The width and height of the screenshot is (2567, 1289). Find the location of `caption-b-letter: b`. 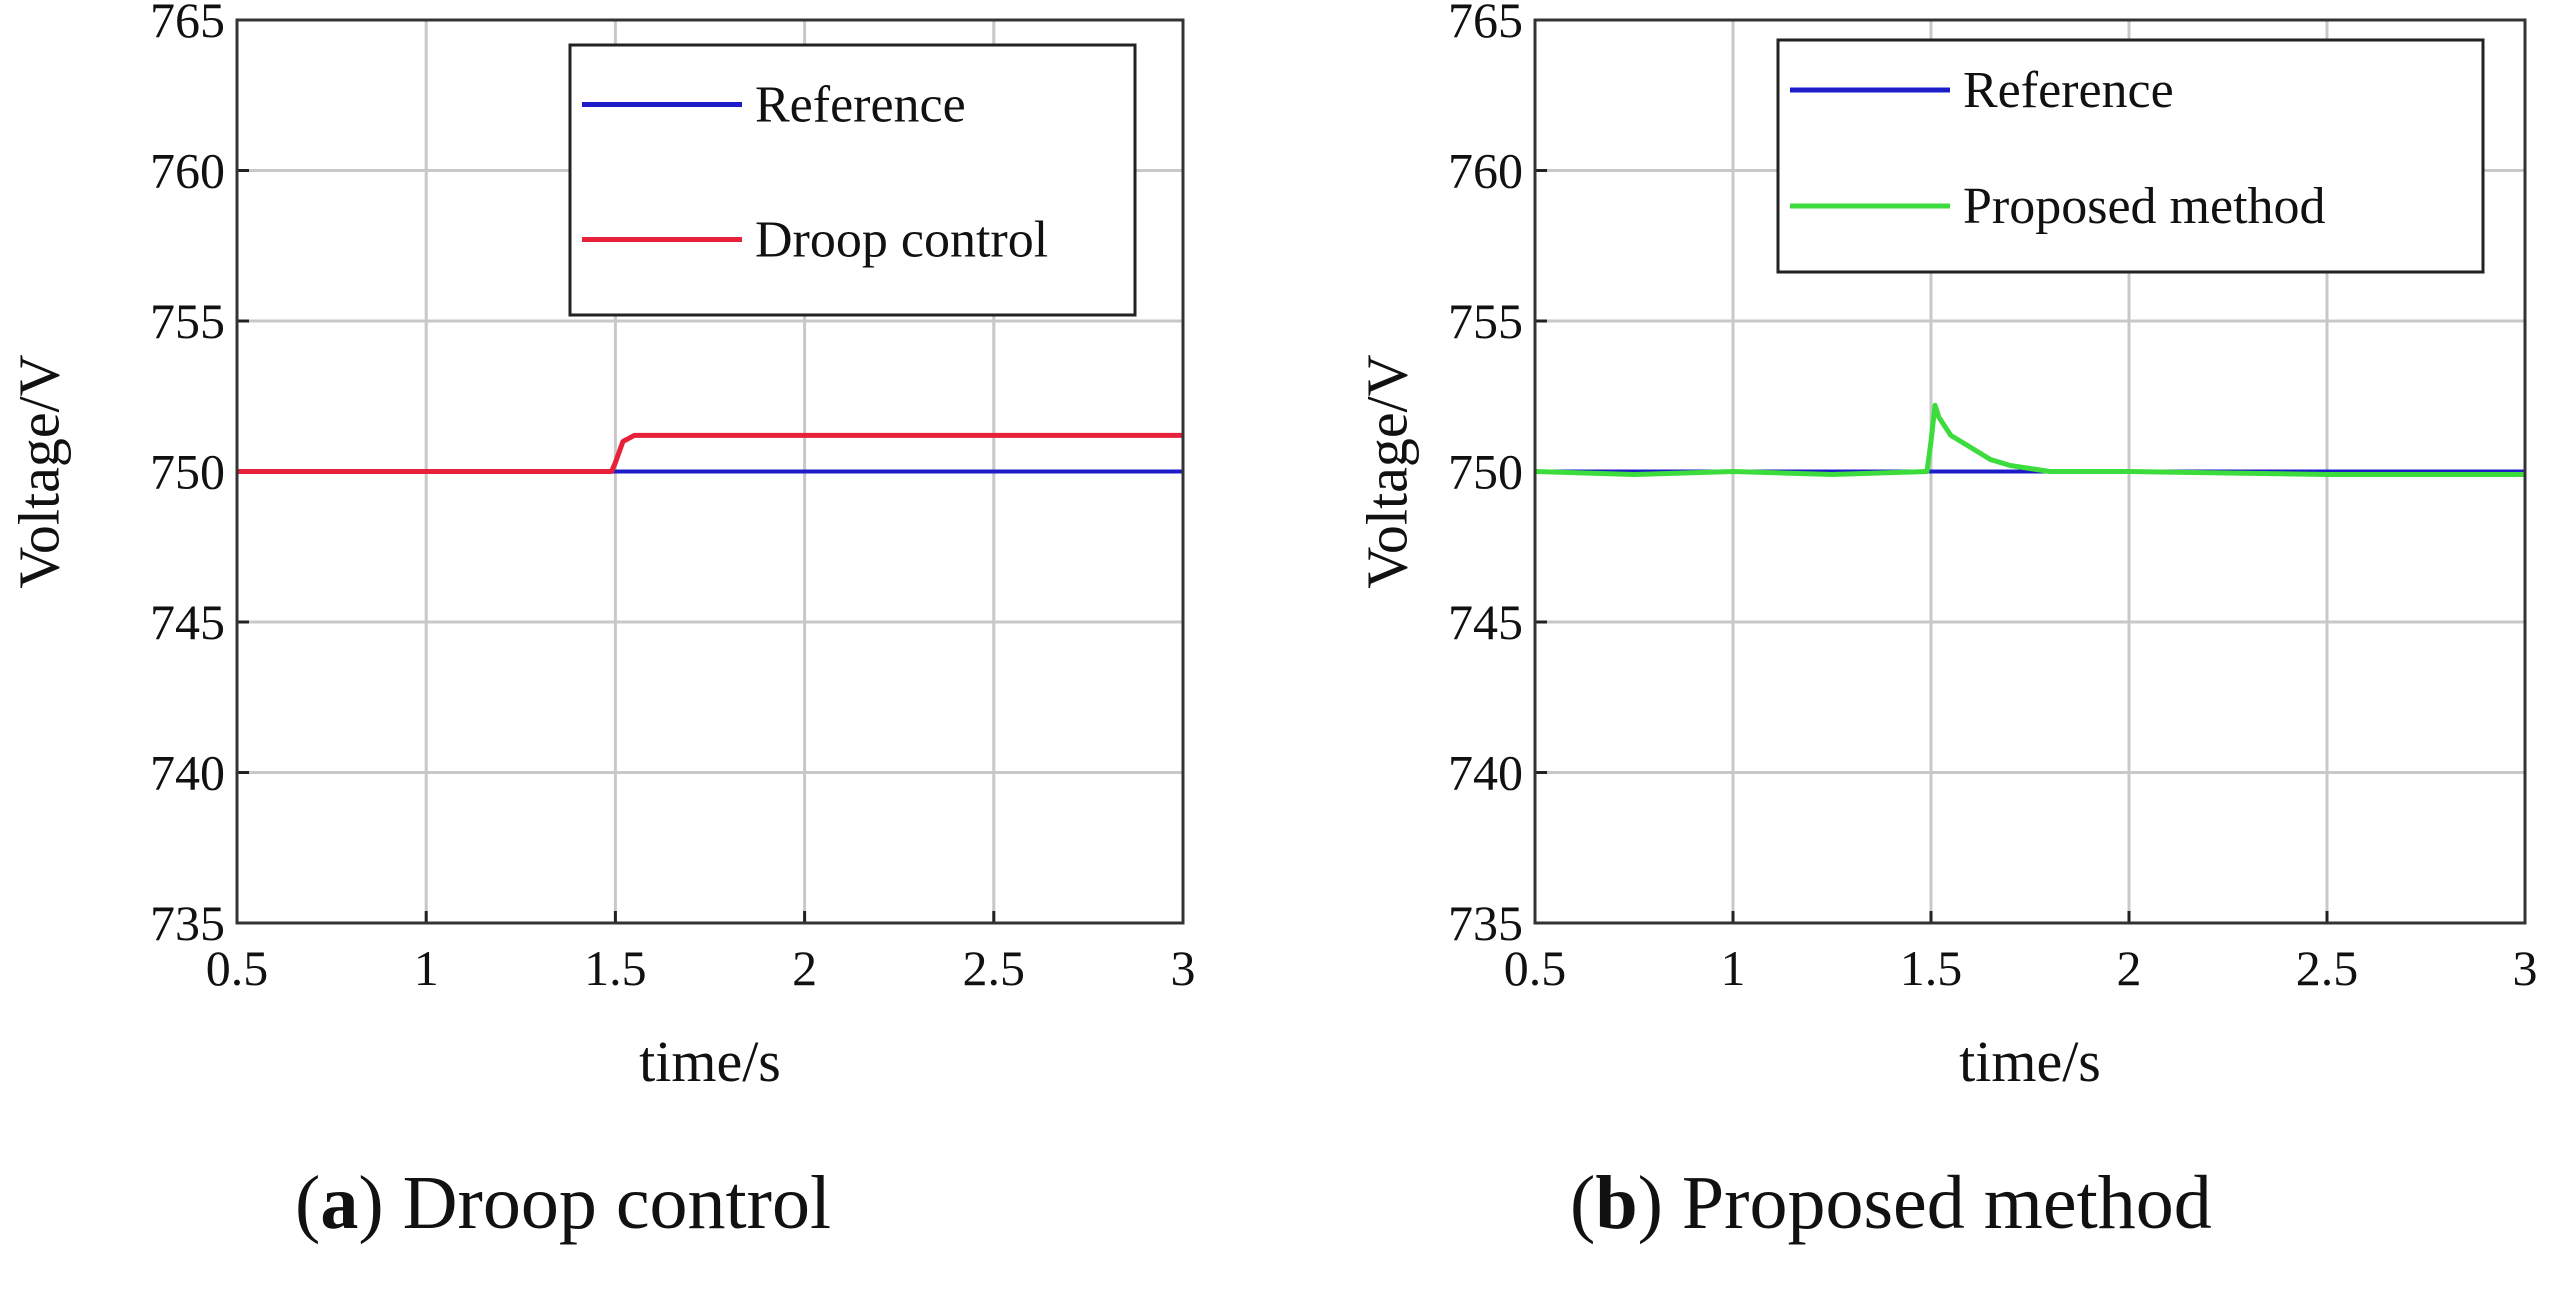

caption-b-letter: b is located at coordinates (1616, 1203).